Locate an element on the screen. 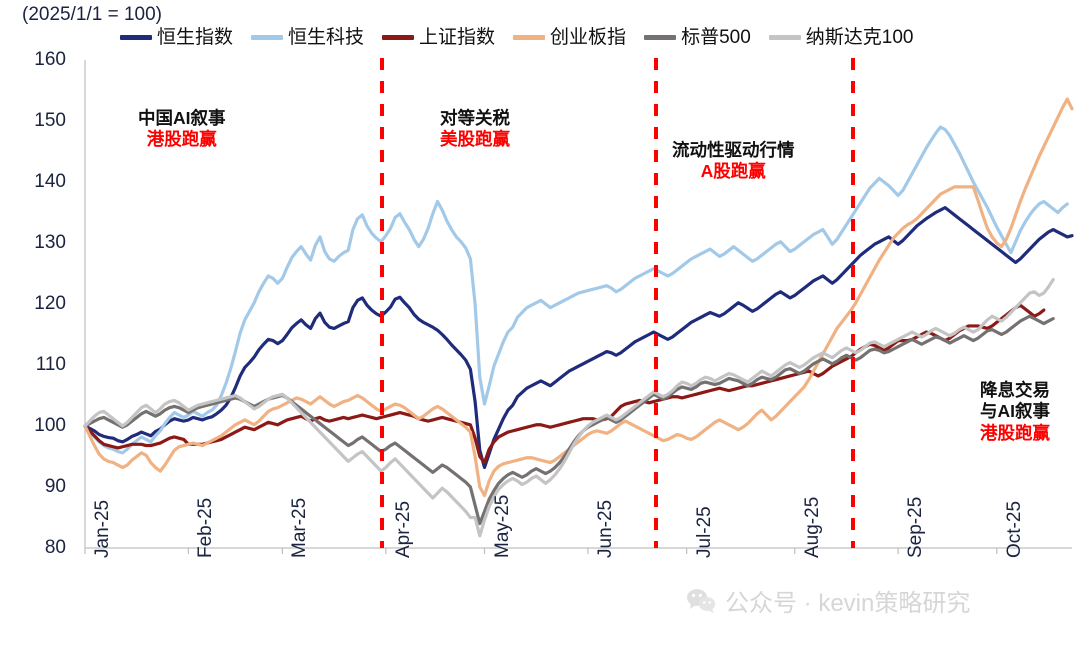 The width and height of the screenshot is (1080, 645). annotation-liquidity-driven-rally: 流动性驱动行情 A股跑赢 is located at coordinates (733, 161).